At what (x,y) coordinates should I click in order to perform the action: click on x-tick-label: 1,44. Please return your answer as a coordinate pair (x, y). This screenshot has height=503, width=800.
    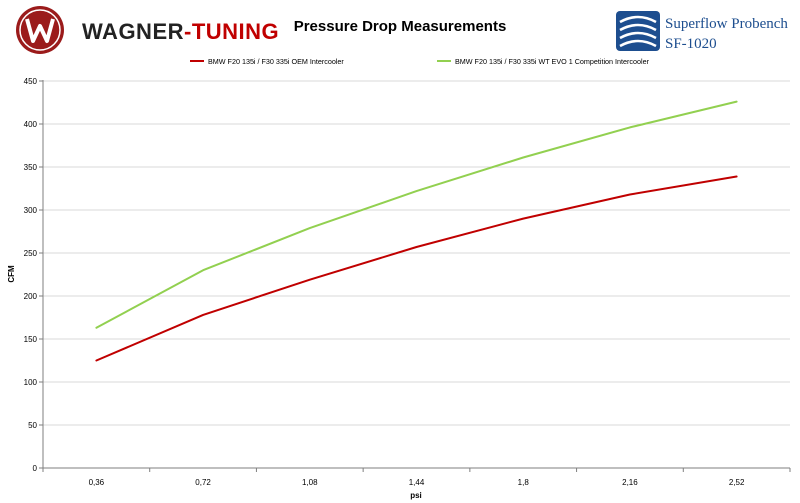
    Looking at the image, I should click on (417, 482).